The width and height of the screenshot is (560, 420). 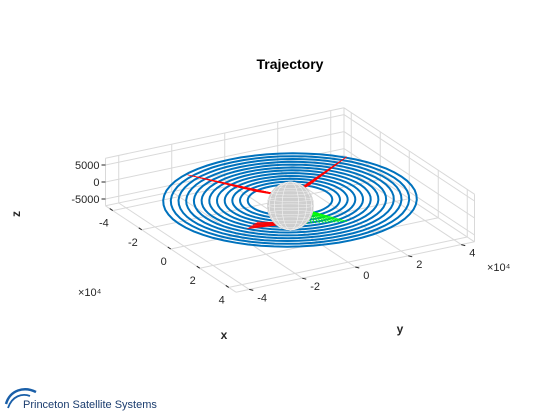 I want to click on y-tick-label: 2, so click(x=419, y=265).